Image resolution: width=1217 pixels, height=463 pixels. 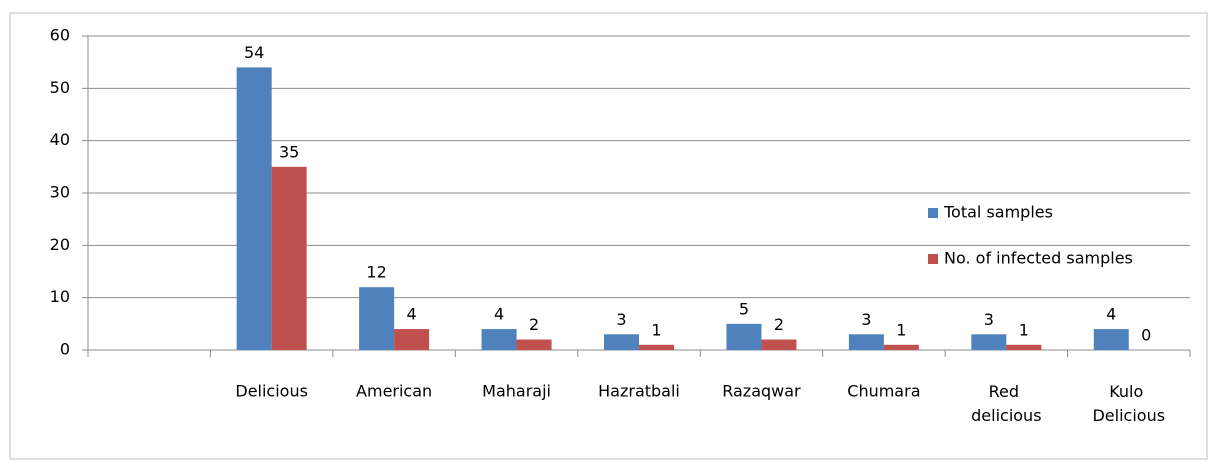 What do you see at coordinates (639, 391) in the screenshot?
I see `x-tick-label: Hazratbali` at bounding box center [639, 391].